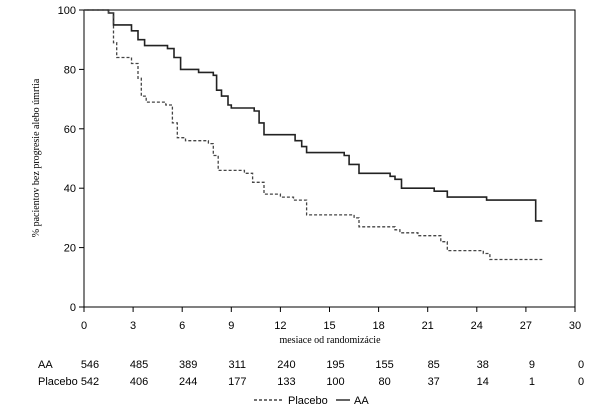 Image resolution: width=607 pixels, height=410 pixels. Describe the element at coordinates (434, 382) in the screenshot. I see `risk-cell: 37` at that location.